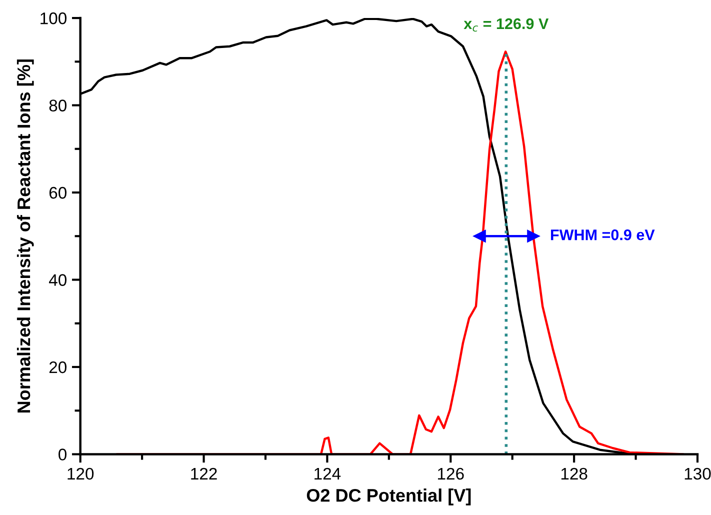  I want to click on y-tick-label: 0, so click(62, 454).